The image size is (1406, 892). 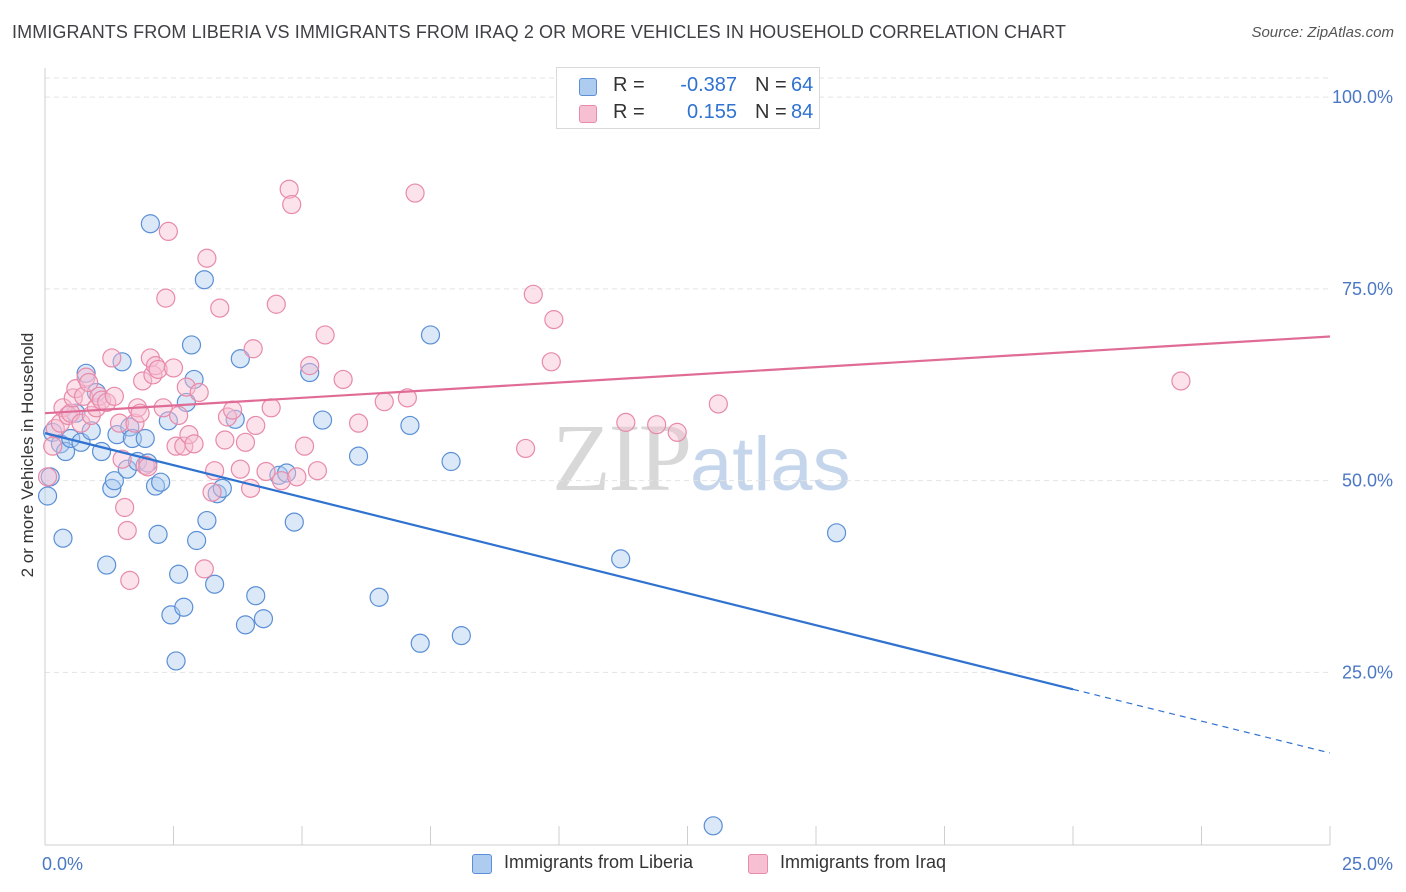 What do you see at coordinates (802, 112) in the screenshot?
I see `stats-n-value: 84` at bounding box center [802, 112].